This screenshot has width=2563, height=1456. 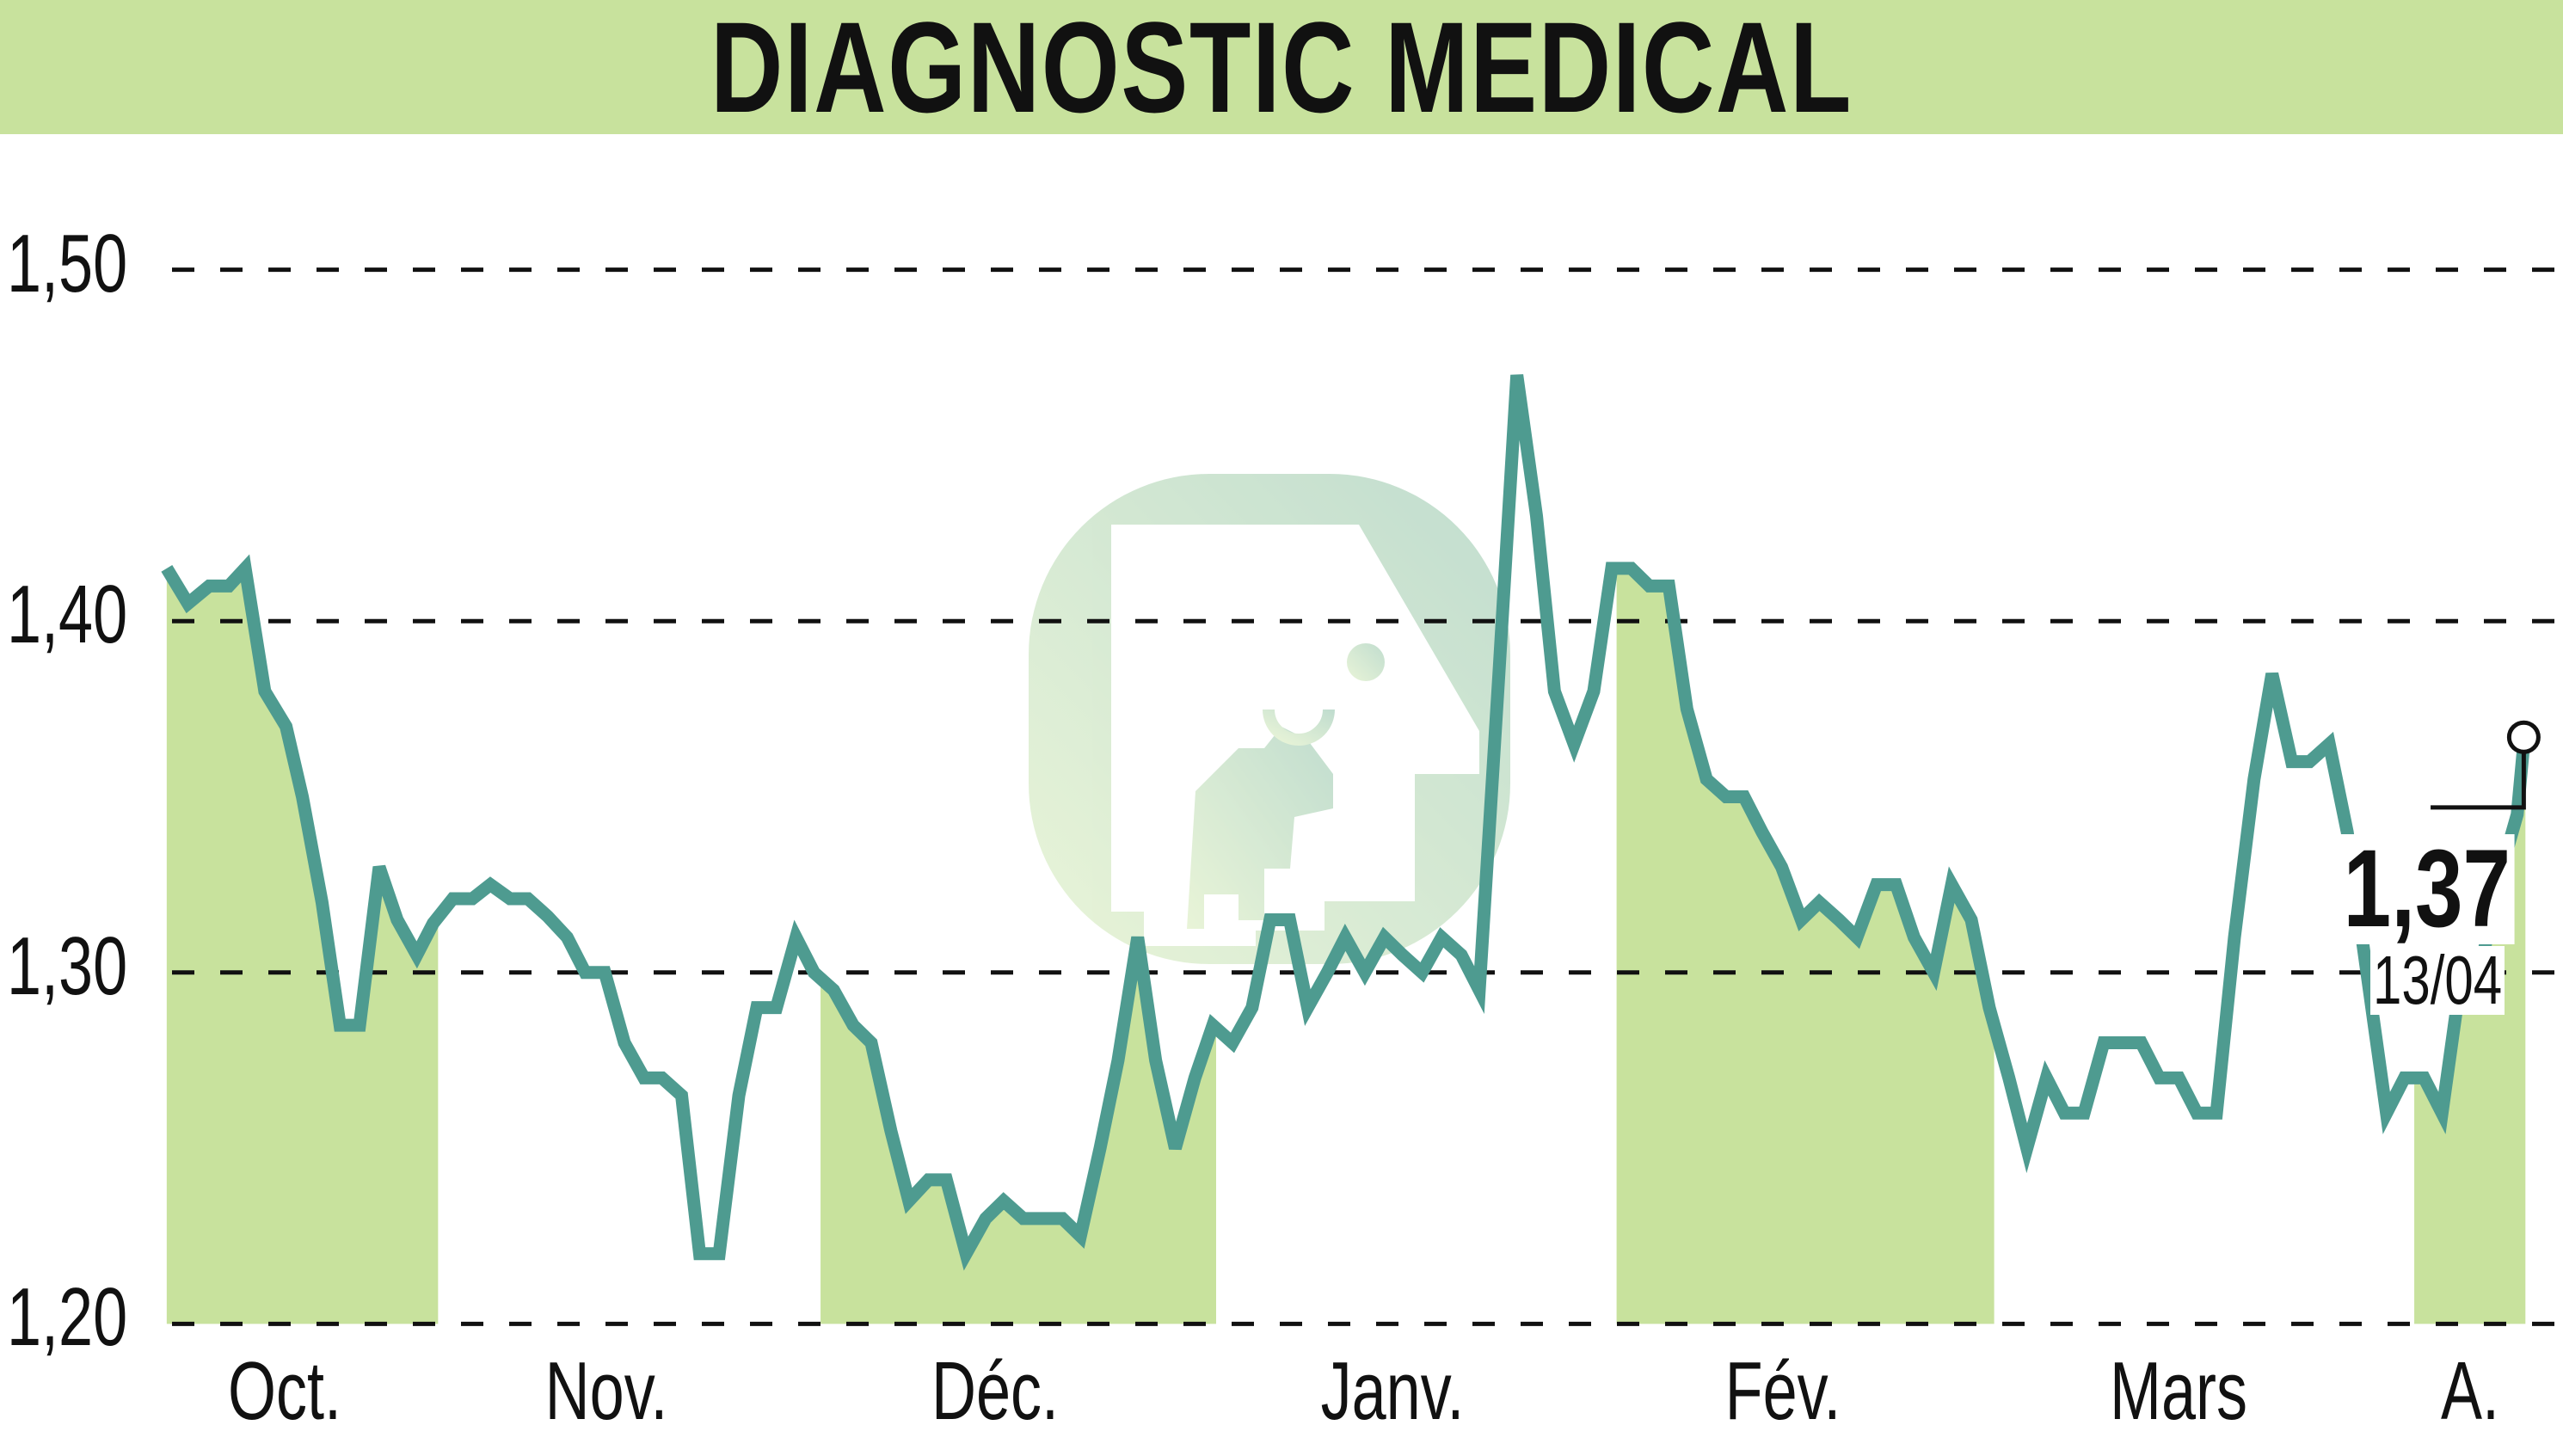 I want to click on x-month-label: Janv., so click(x=1392, y=1391).